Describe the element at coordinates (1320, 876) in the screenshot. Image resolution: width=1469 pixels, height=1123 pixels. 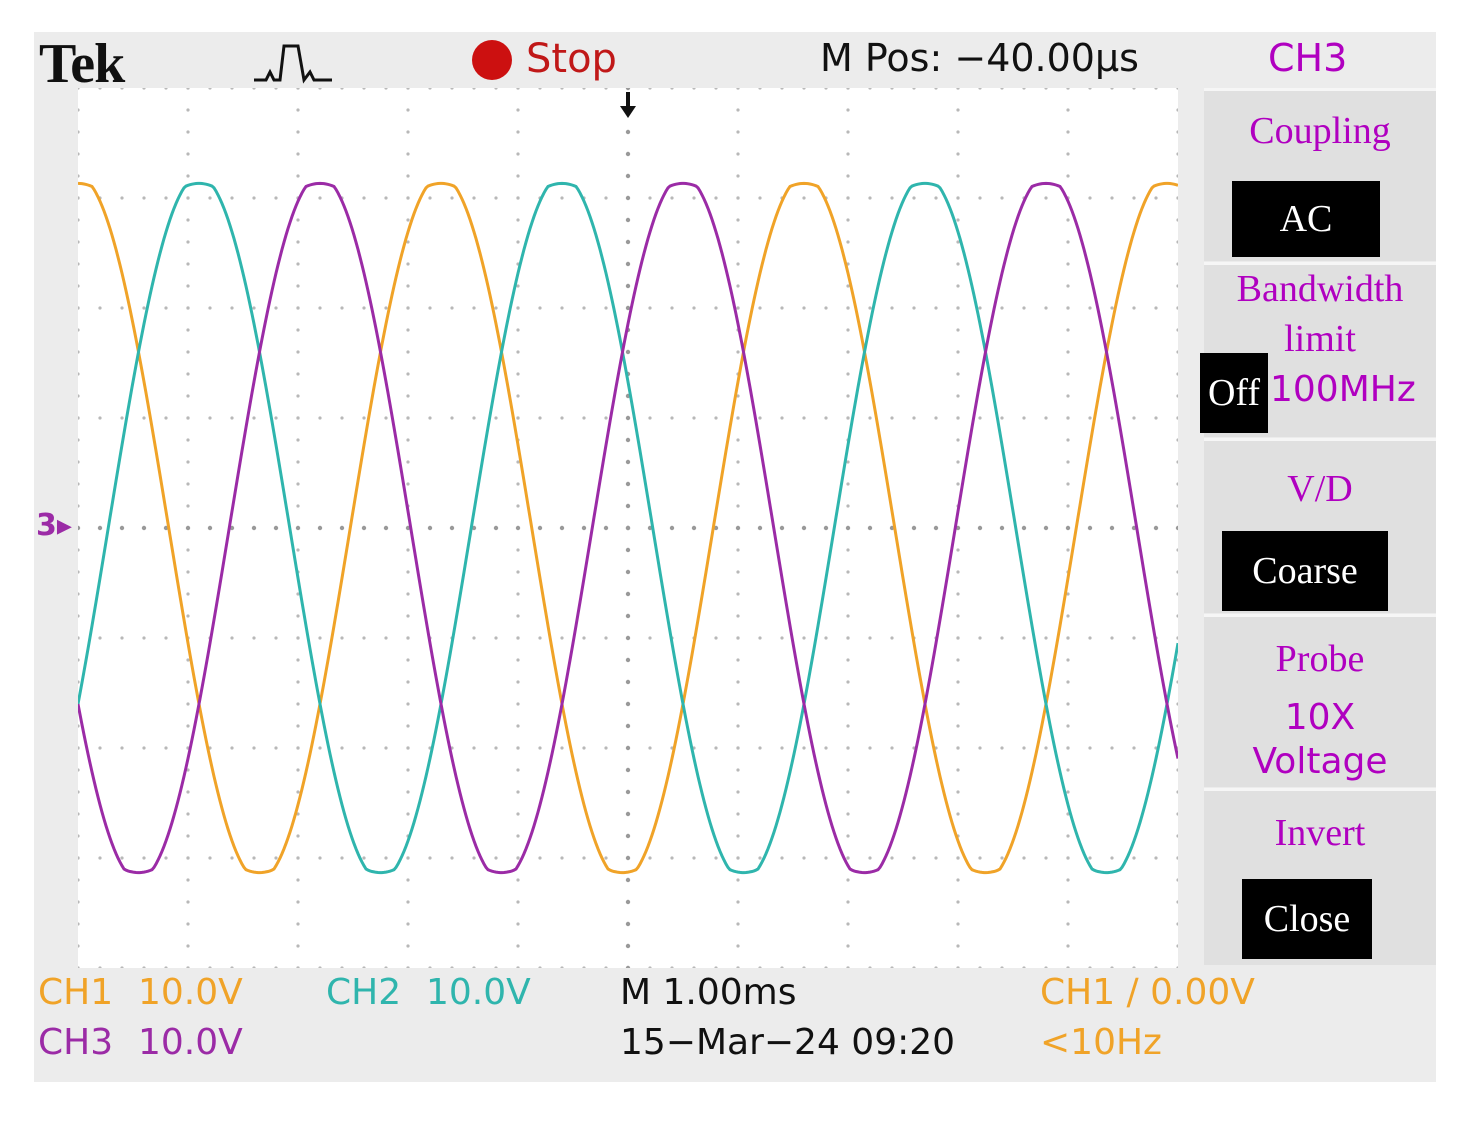
I see `invert-menu-button: Invert Close` at that location.